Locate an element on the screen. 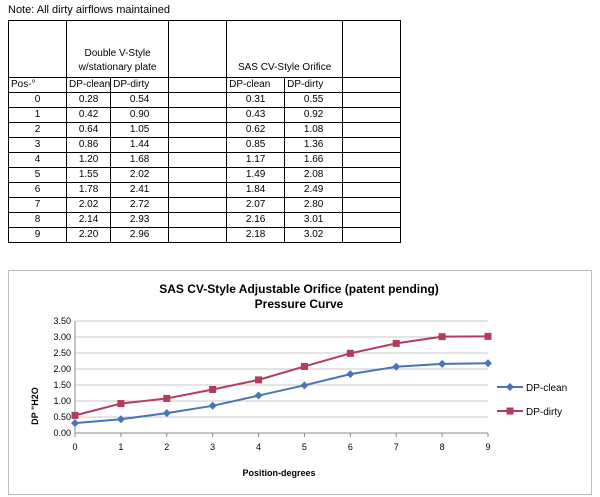  g2-clean-header: DP-clean is located at coordinates (256, 85).